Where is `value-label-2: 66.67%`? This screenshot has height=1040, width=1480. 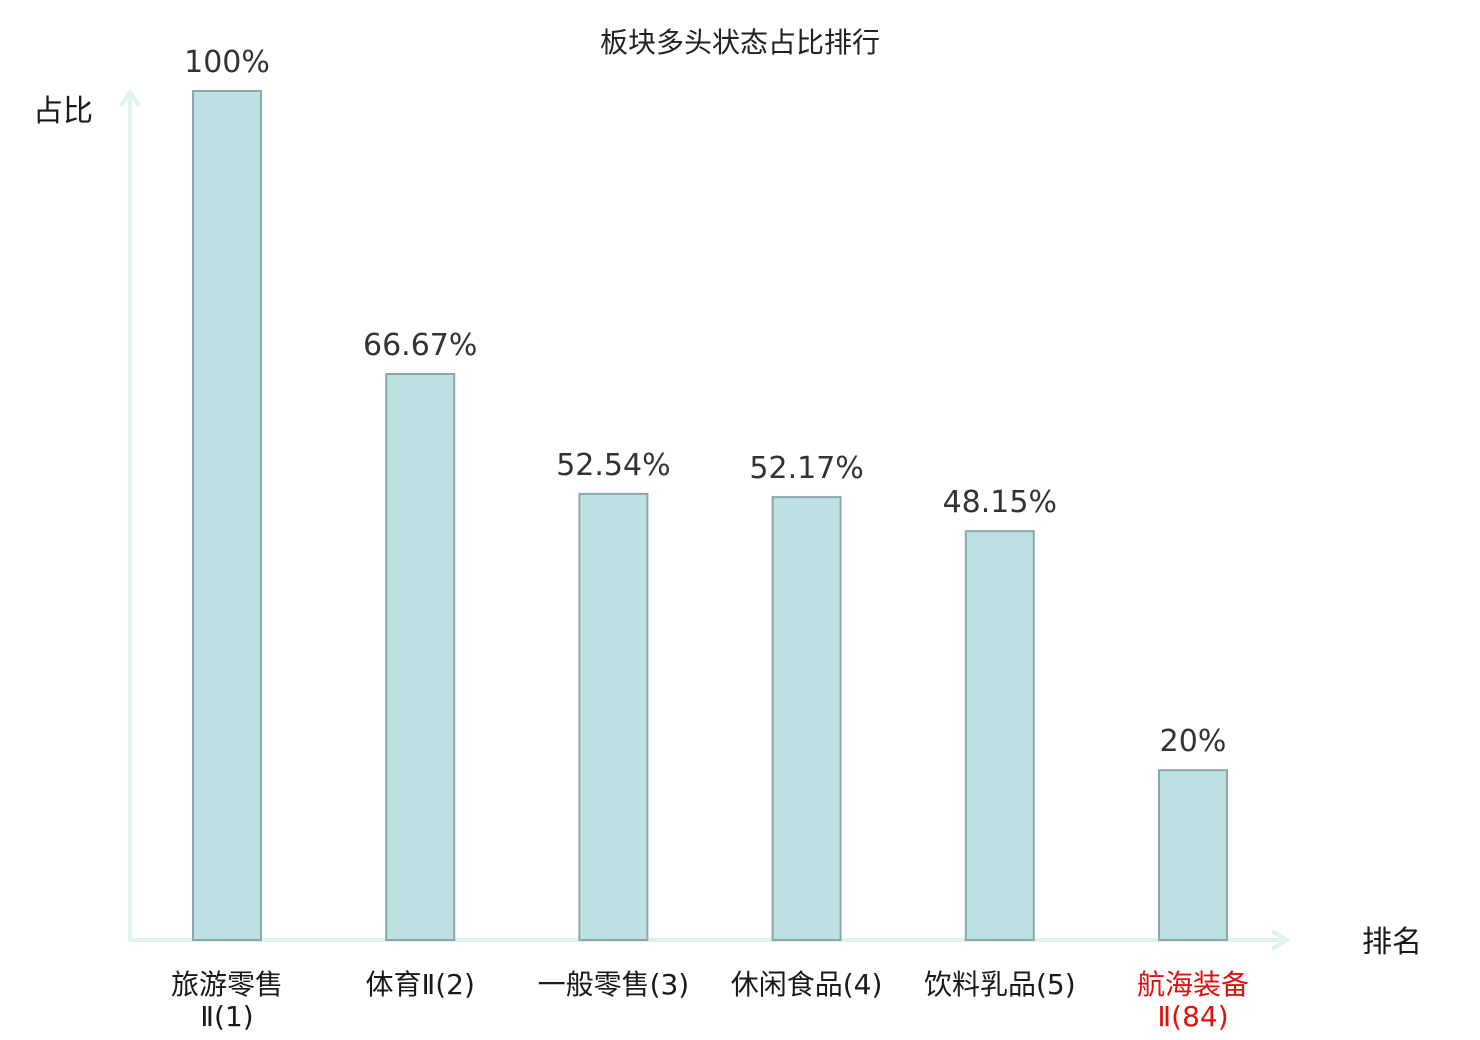
value-label-2: 66.67% is located at coordinates (420, 345).